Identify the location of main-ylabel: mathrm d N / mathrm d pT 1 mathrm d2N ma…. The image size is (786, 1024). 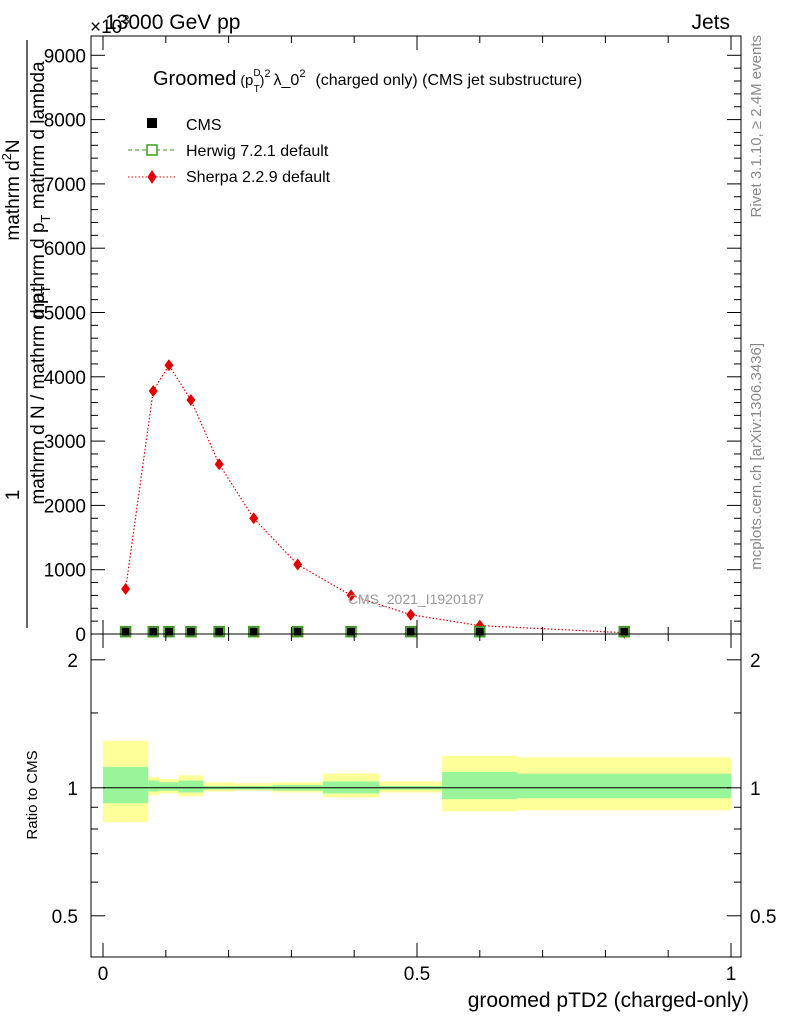
(26, 334).